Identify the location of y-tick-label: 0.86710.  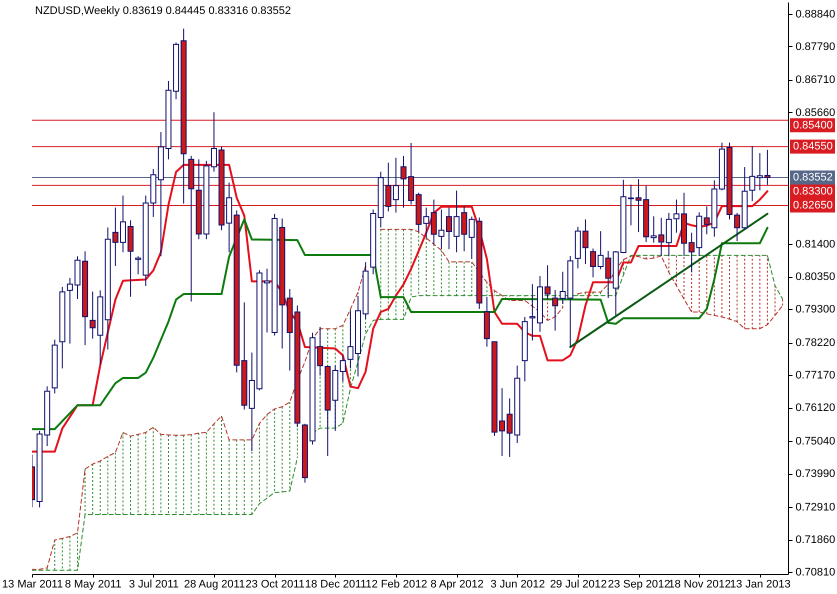
(816, 80).